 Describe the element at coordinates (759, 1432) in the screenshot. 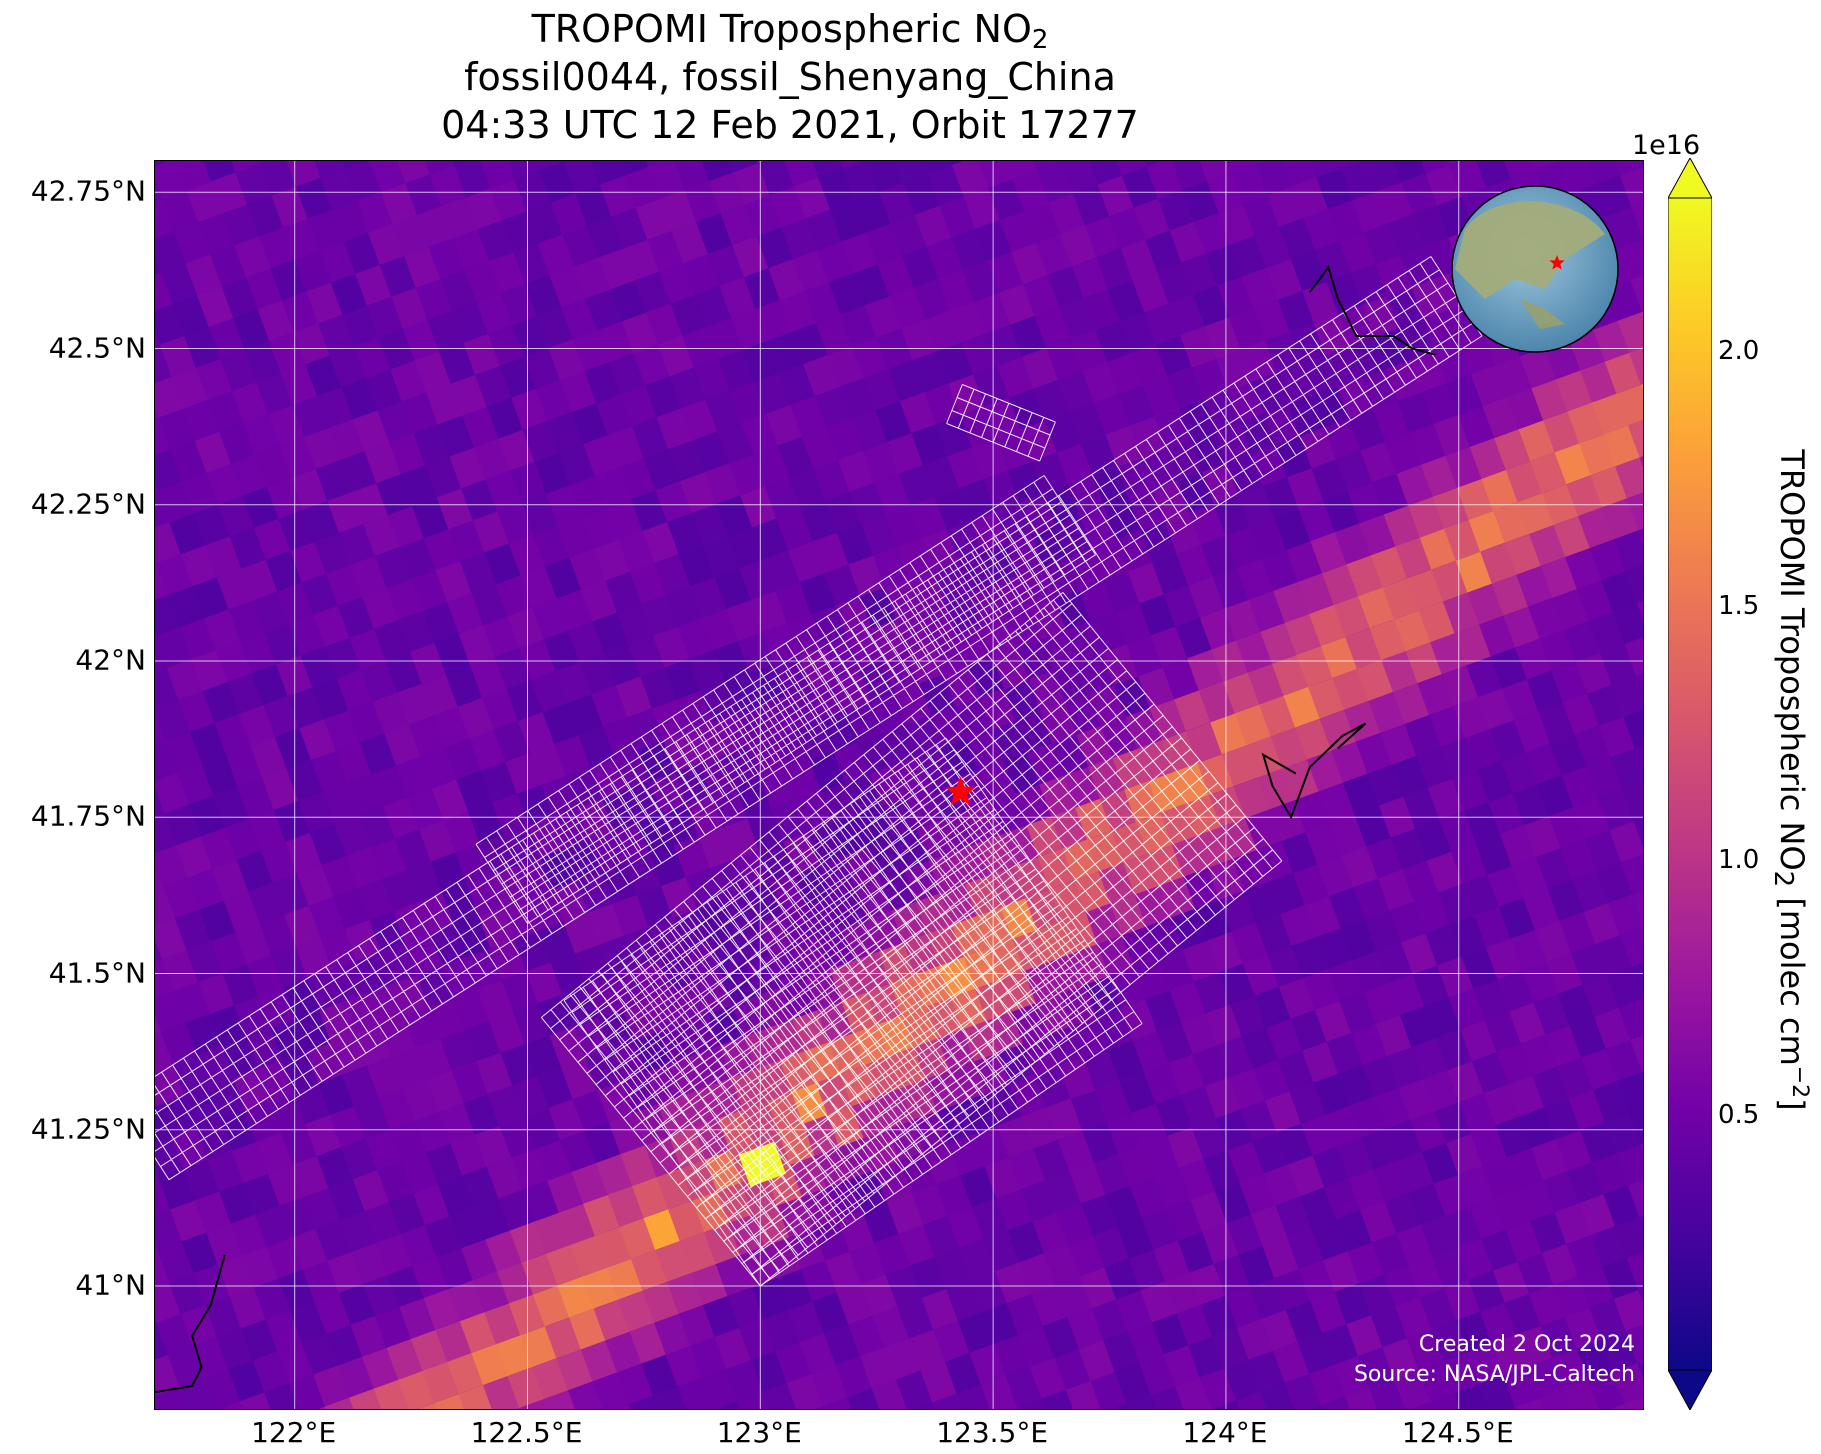

I see `lon-tick-label: 123°E` at that location.